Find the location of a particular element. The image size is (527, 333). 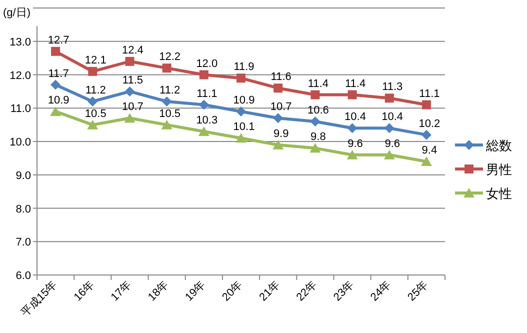

y-tick-label: 13.0 is located at coordinates (20, 42).